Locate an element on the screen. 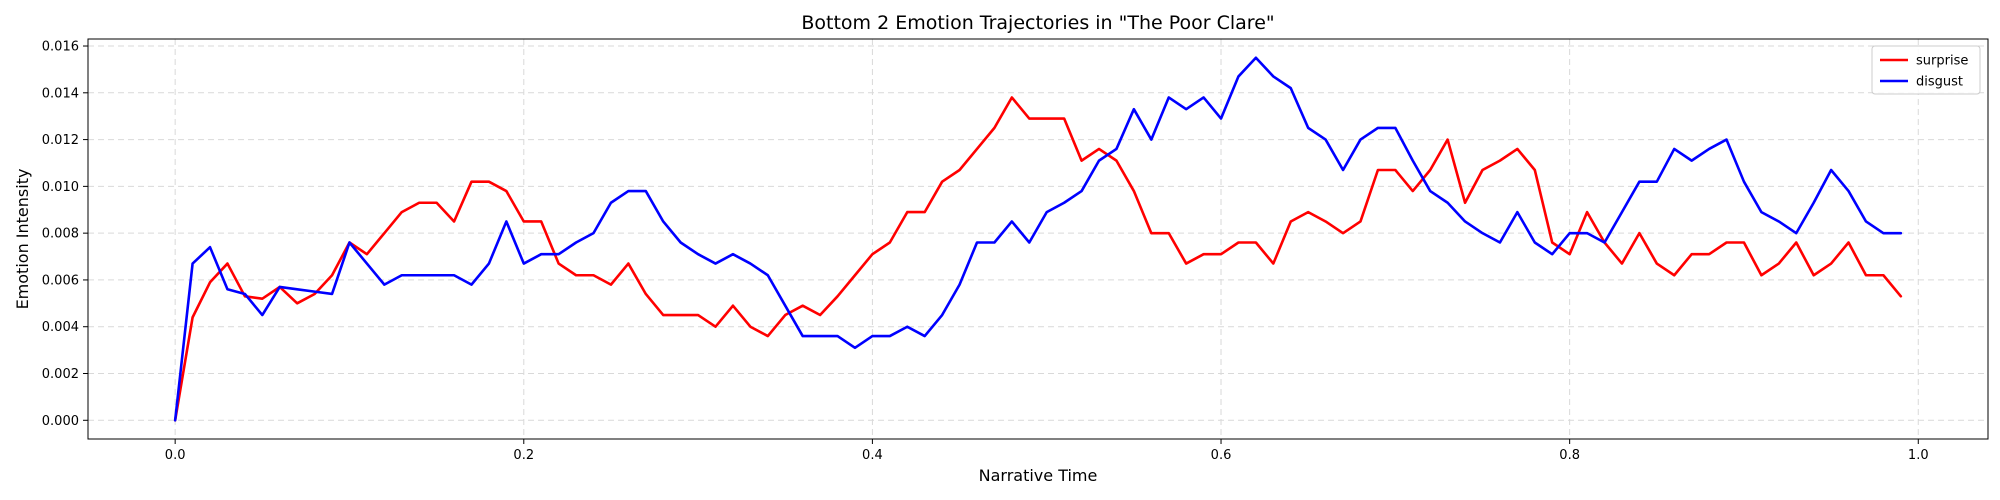  x-axis-ticks: 0.0 0.2 0.4 0.6 0.8 1.0 is located at coordinates (1047, 451).